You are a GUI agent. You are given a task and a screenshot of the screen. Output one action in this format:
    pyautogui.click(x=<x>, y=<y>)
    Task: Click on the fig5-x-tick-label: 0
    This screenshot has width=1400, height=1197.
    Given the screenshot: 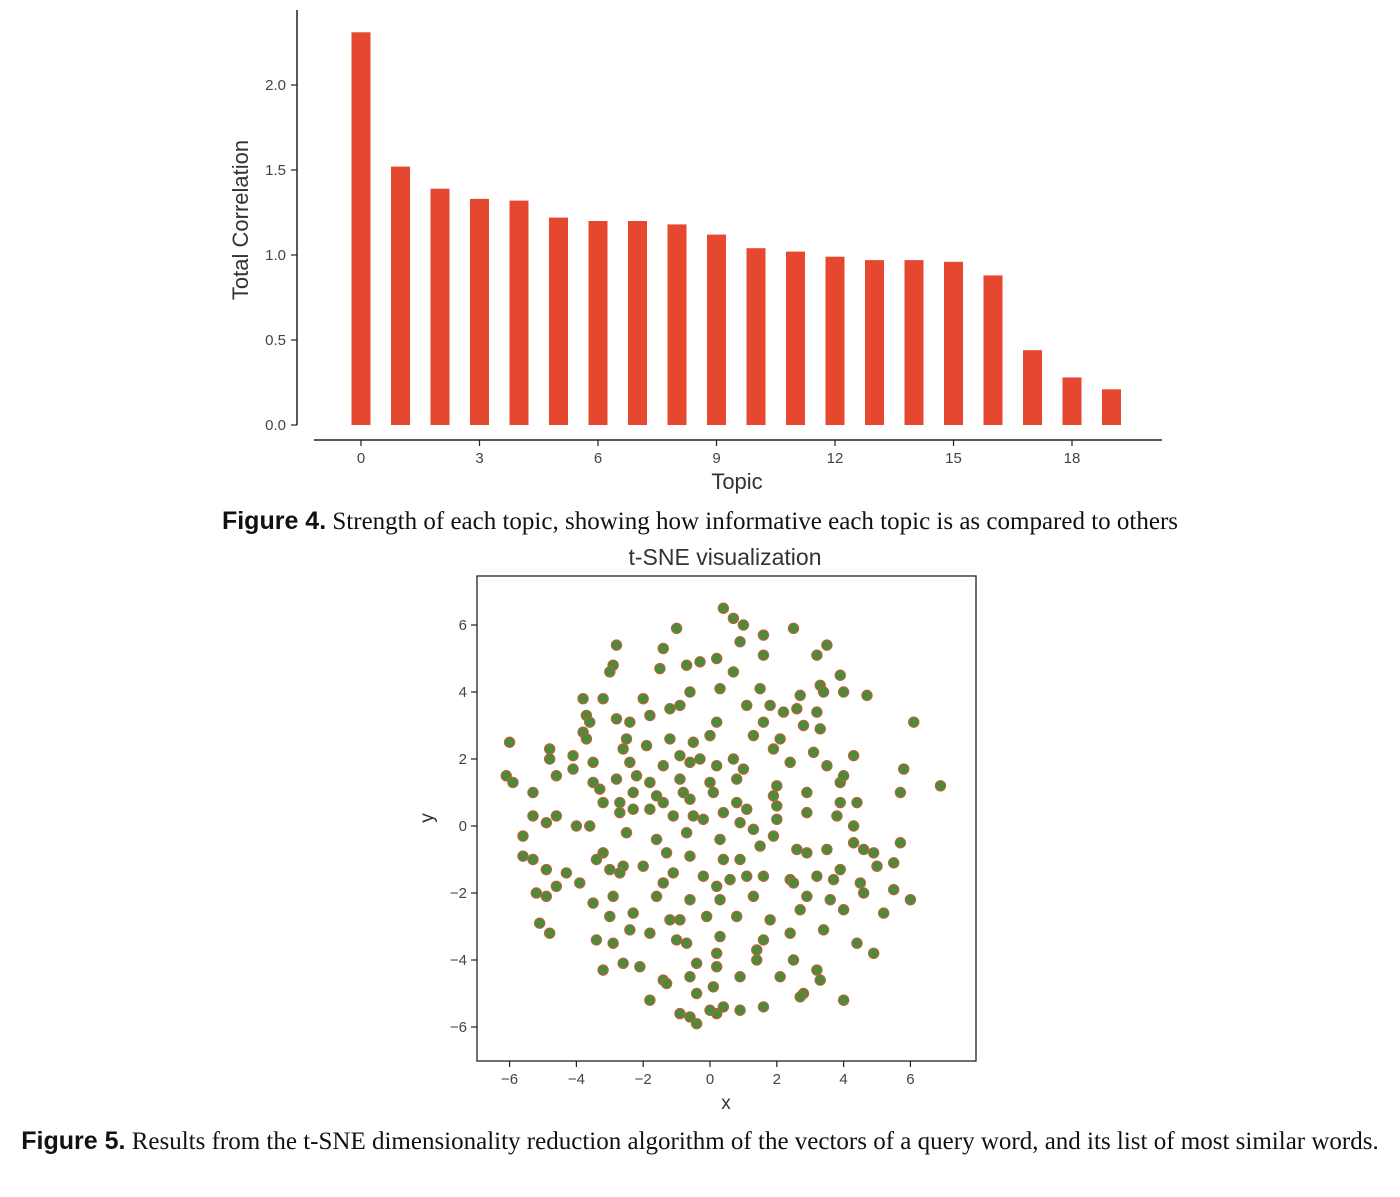 What is the action you would take?
    pyautogui.click(x=710, y=1079)
    